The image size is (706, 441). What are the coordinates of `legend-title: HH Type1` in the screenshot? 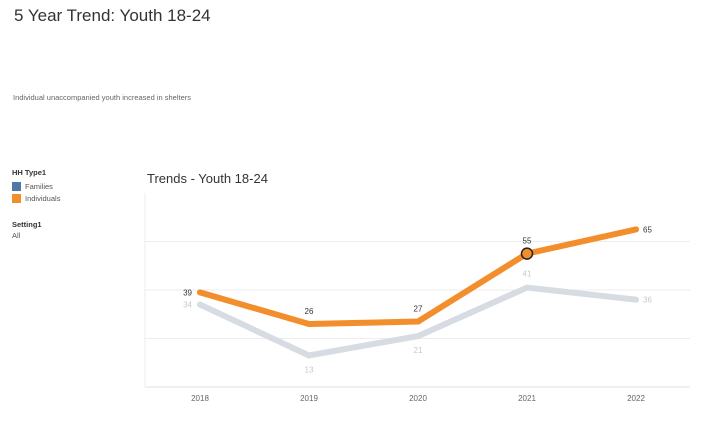 It's located at (29, 172).